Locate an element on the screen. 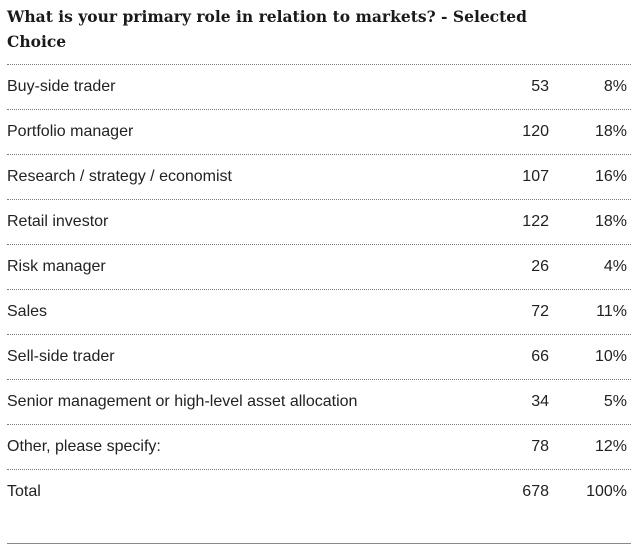 The image size is (643, 547). row-count: 66 is located at coordinates (540, 356).